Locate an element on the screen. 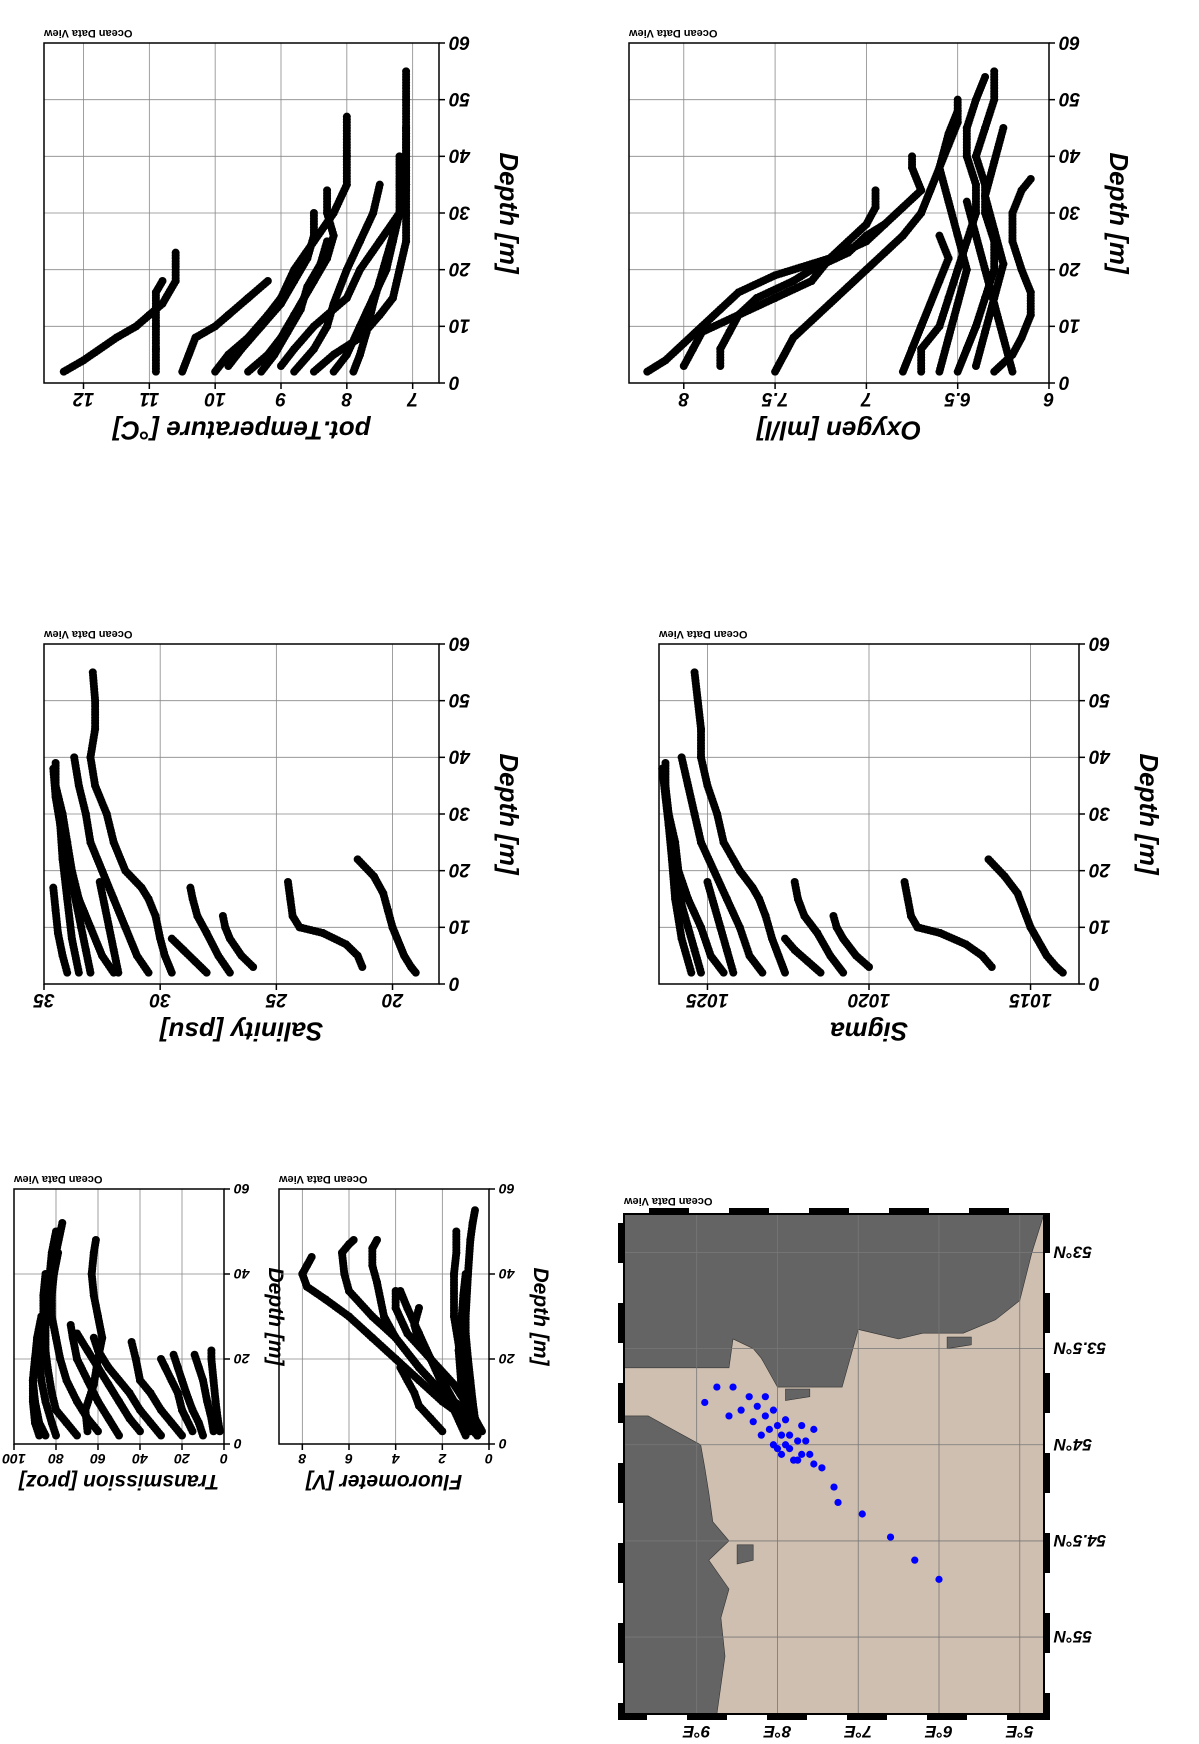 This screenshot has height=1744, width=1199. temperature-xtick-label: 8 is located at coordinates (346, 398).